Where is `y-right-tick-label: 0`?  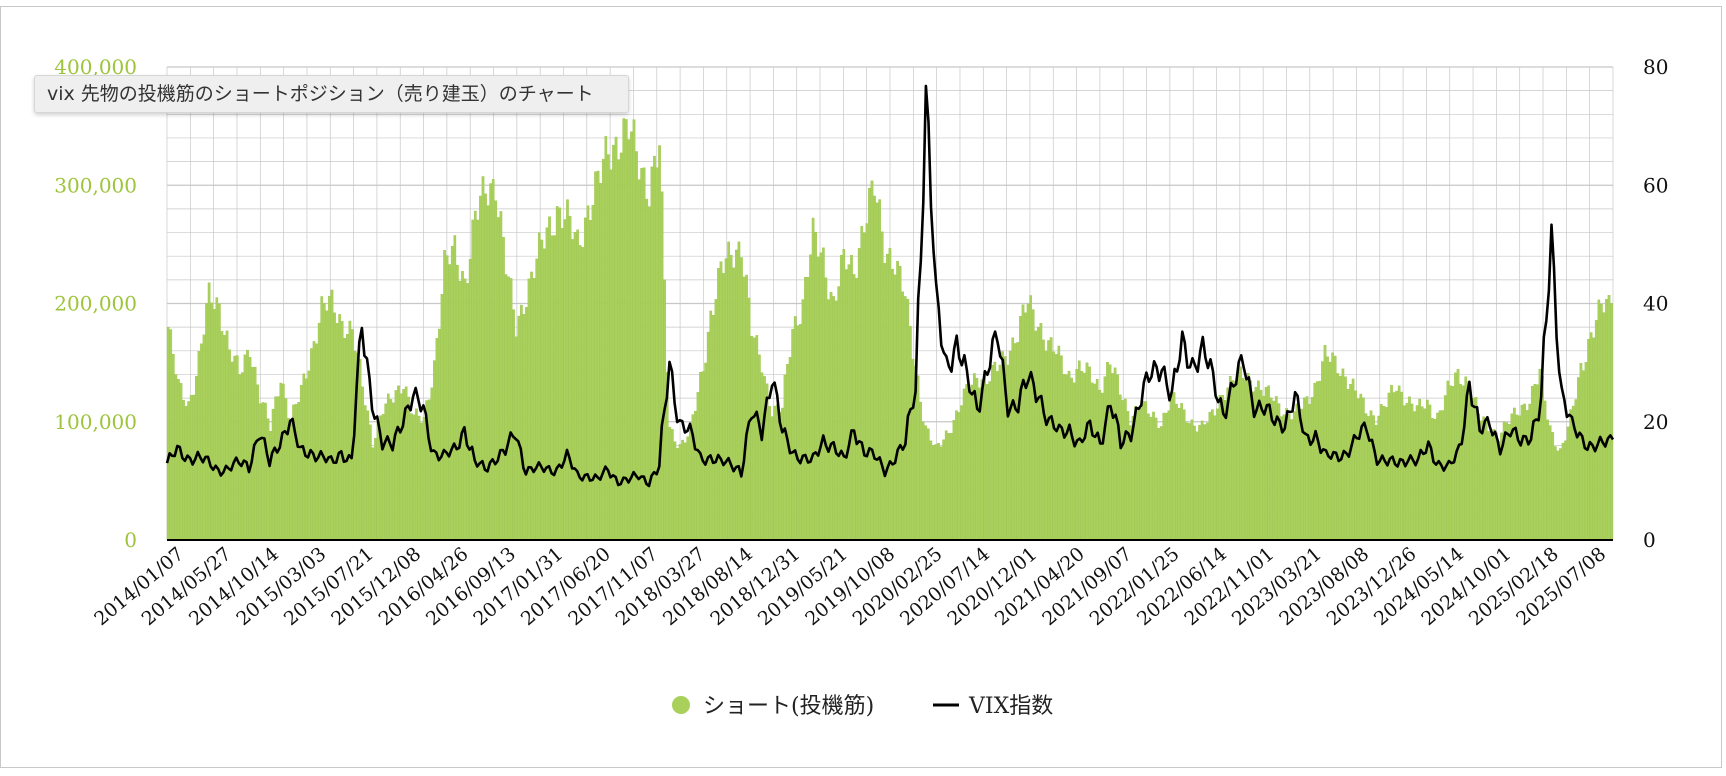 y-right-tick-label: 0 is located at coordinates (1649, 540).